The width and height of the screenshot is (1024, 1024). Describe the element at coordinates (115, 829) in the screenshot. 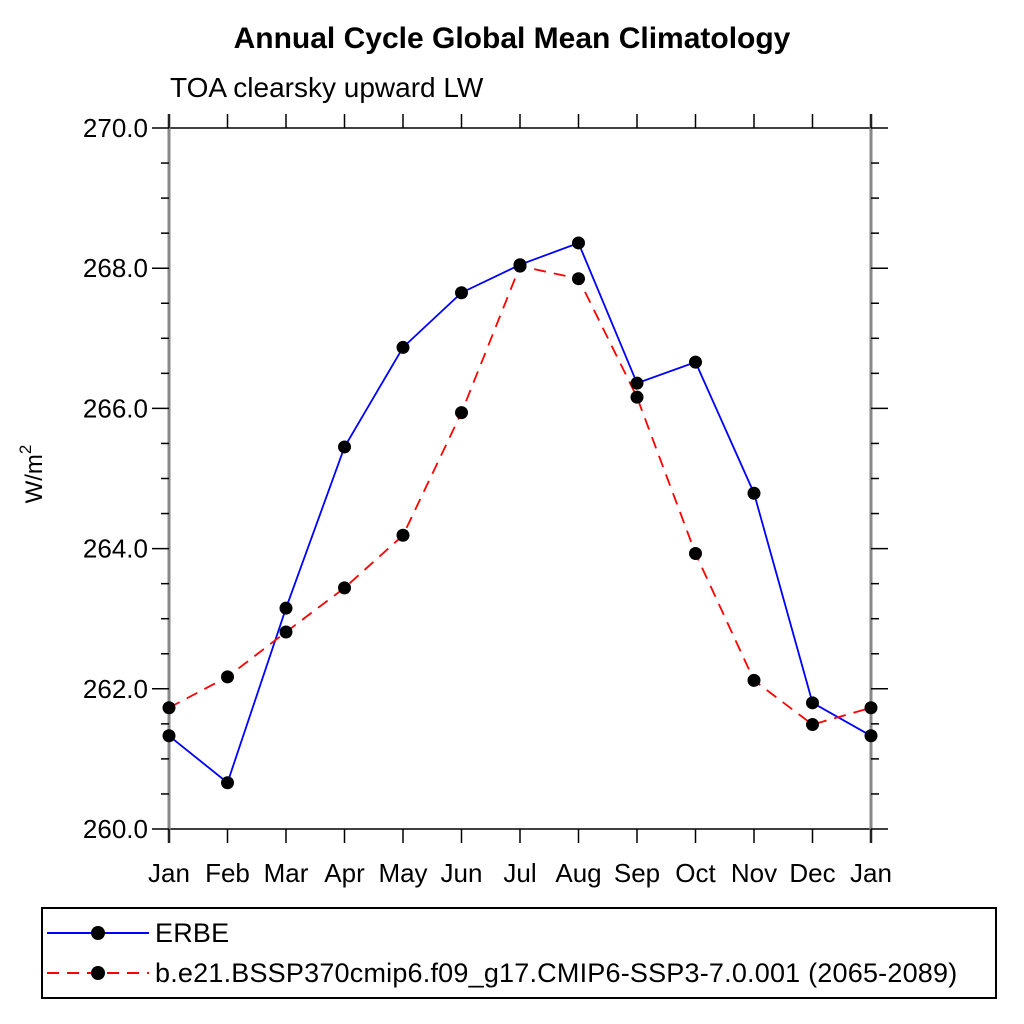

I see `y-tick-label: 260.0` at that location.